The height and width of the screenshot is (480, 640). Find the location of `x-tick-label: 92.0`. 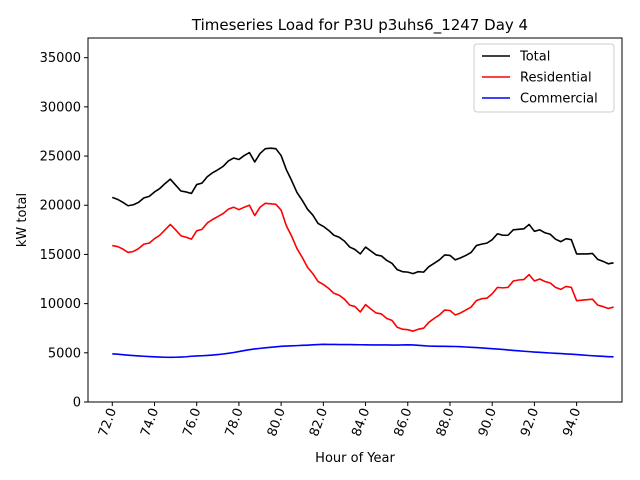

x-tick-label: 92.0 is located at coordinates (530, 422).